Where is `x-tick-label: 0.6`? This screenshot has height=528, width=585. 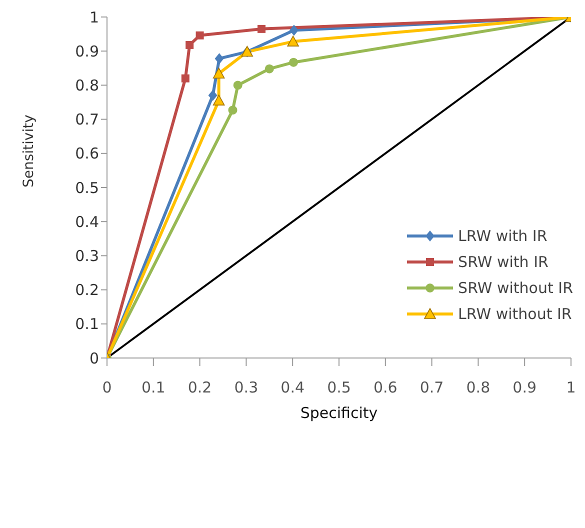
x-tick-label: 0.6 is located at coordinates (385, 387).